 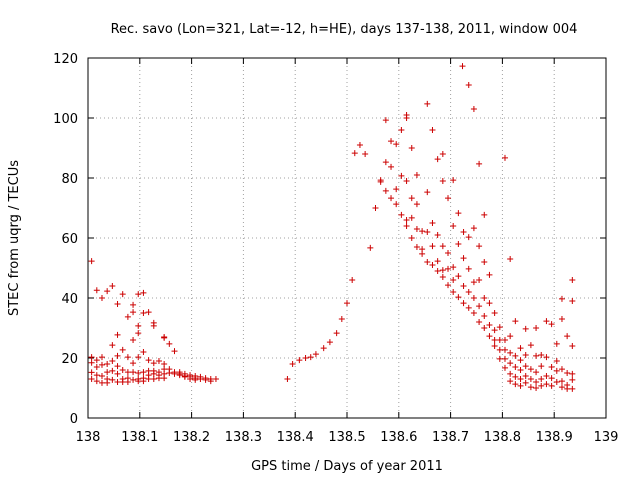 I want to click on y-tick-label: 120, so click(x=65, y=59).